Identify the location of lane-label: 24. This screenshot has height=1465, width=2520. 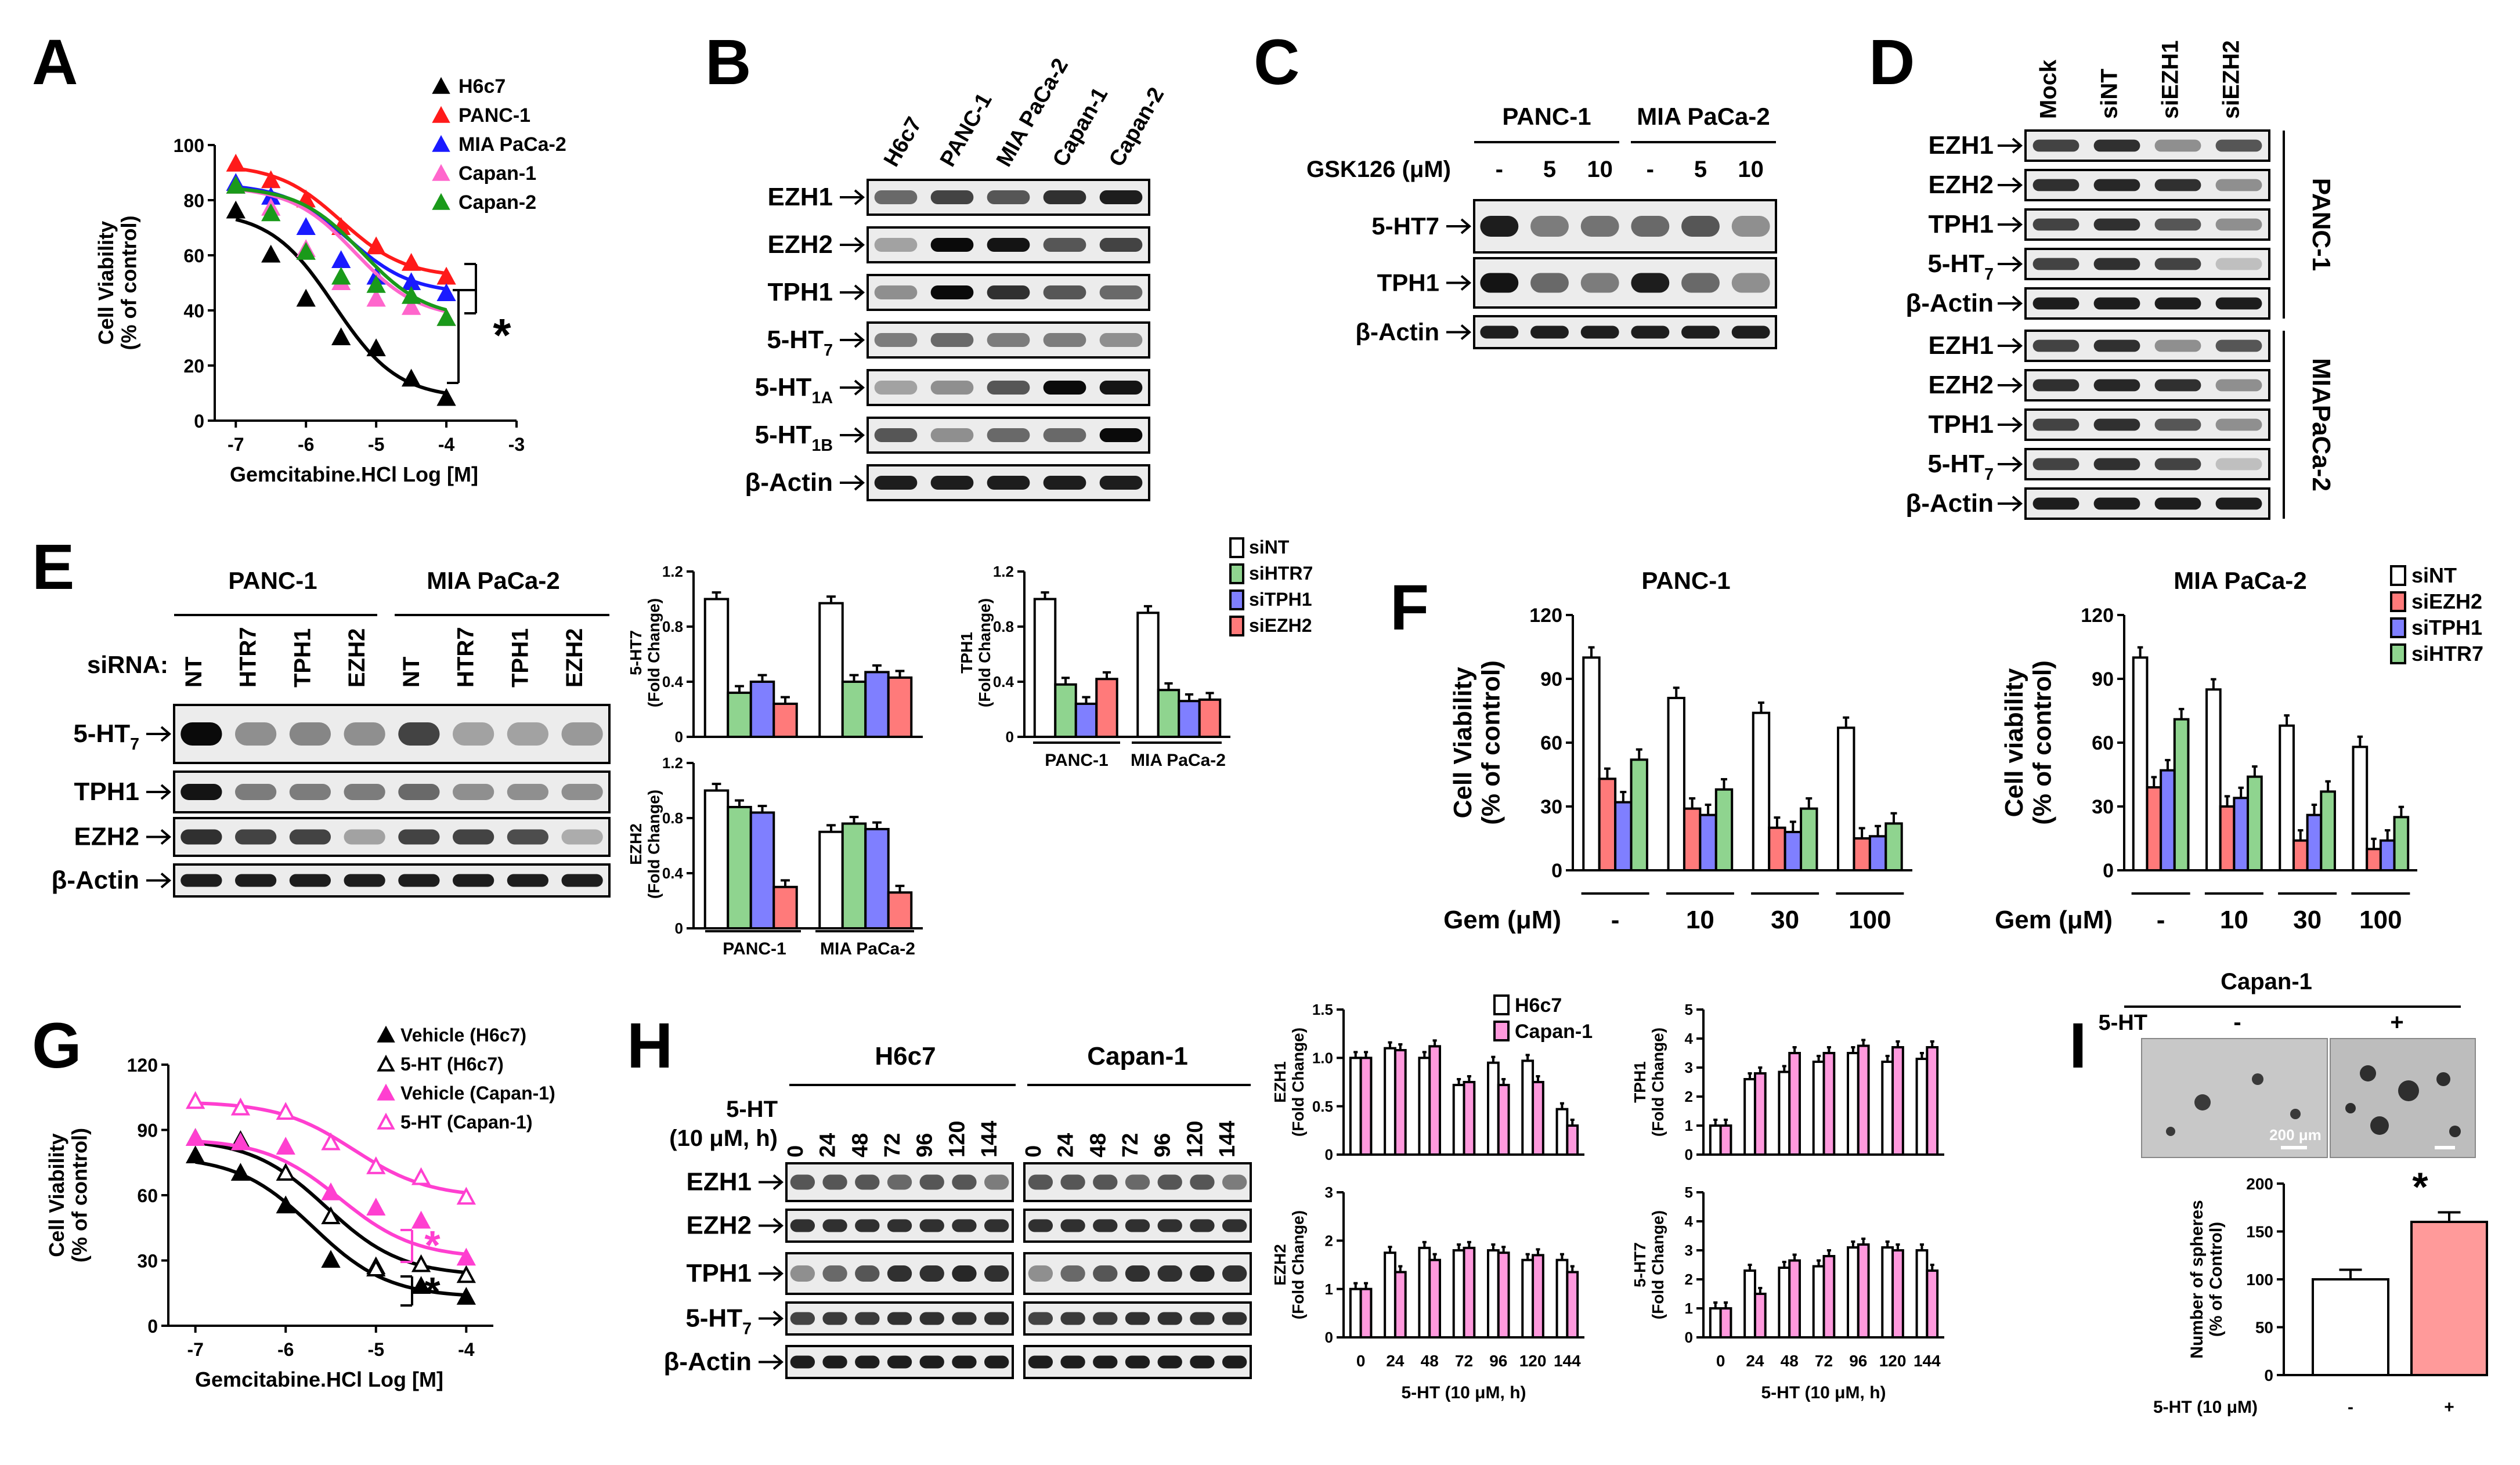
(1066, 1145).